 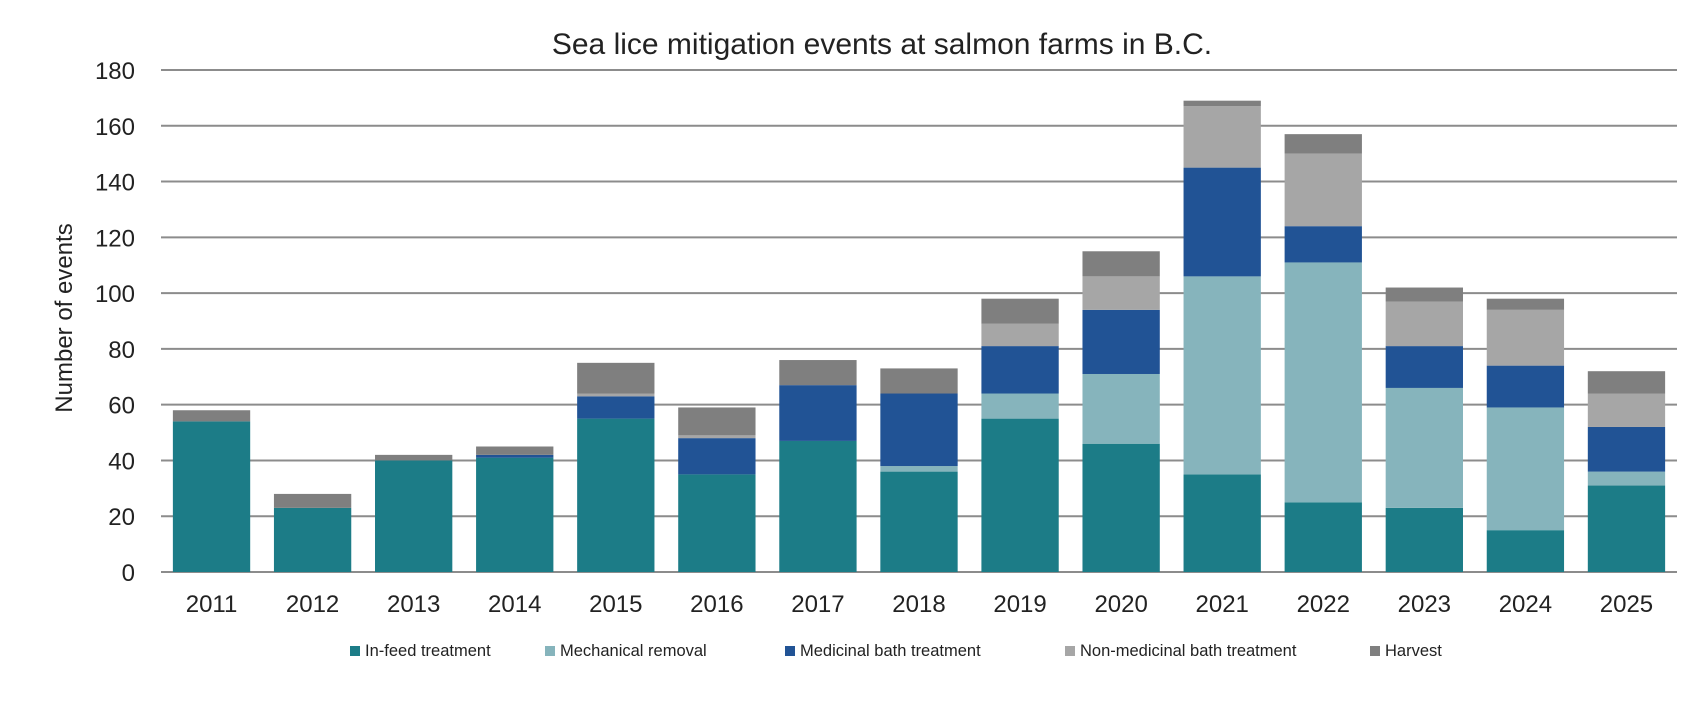 What do you see at coordinates (211, 416) in the screenshot?
I see `bar-segment-harvest-2011` at bounding box center [211, 416].